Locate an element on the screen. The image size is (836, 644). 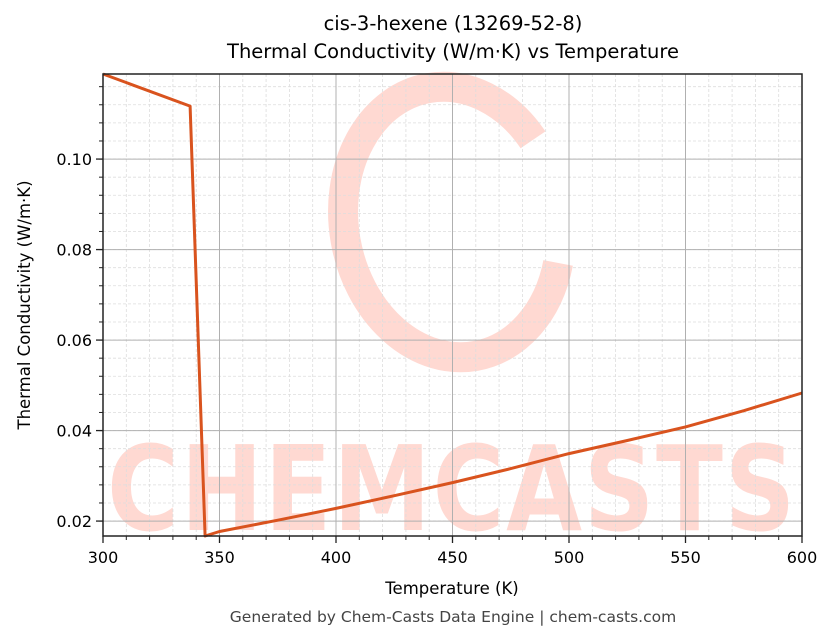
y-tick-label: 0.10 is located at coordinates (74, 159).